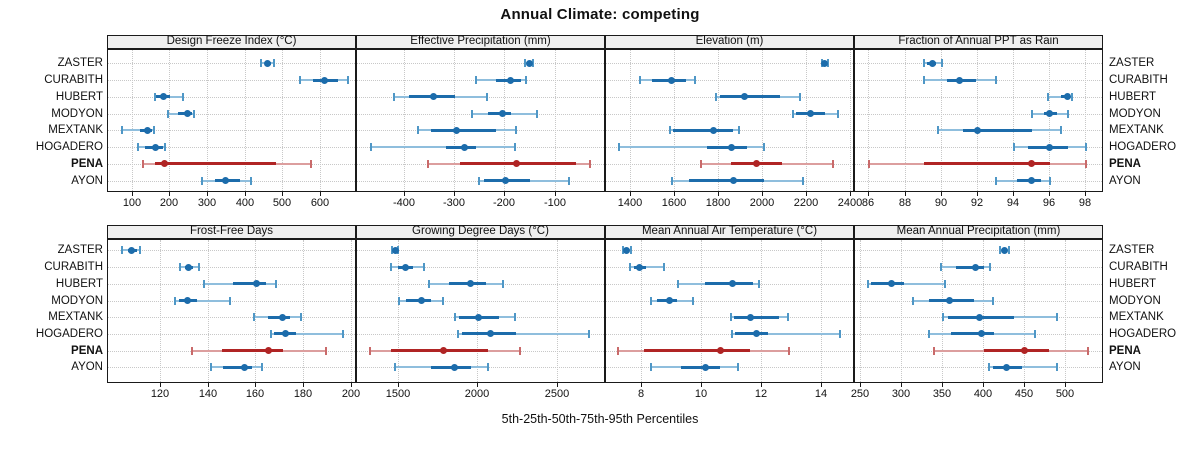 The height and width of the screenshot is (450, 1200). Describe the element at coordinates (480, 311) in the screenshot. I see `panel-plot` at that location.